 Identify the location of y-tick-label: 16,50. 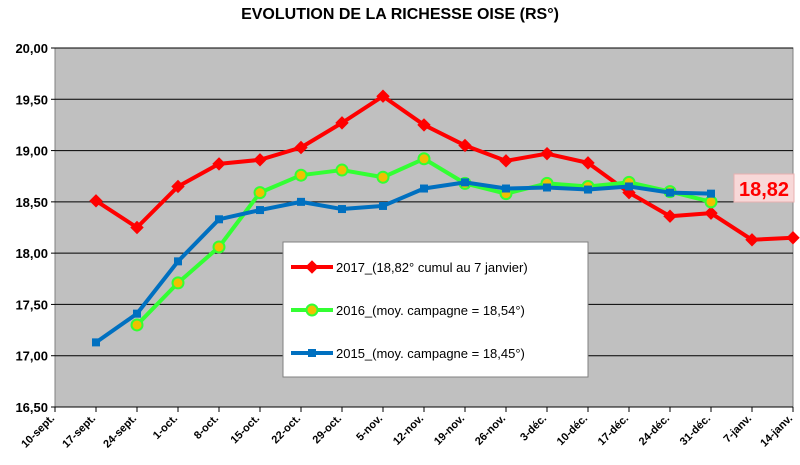
(31, 407).